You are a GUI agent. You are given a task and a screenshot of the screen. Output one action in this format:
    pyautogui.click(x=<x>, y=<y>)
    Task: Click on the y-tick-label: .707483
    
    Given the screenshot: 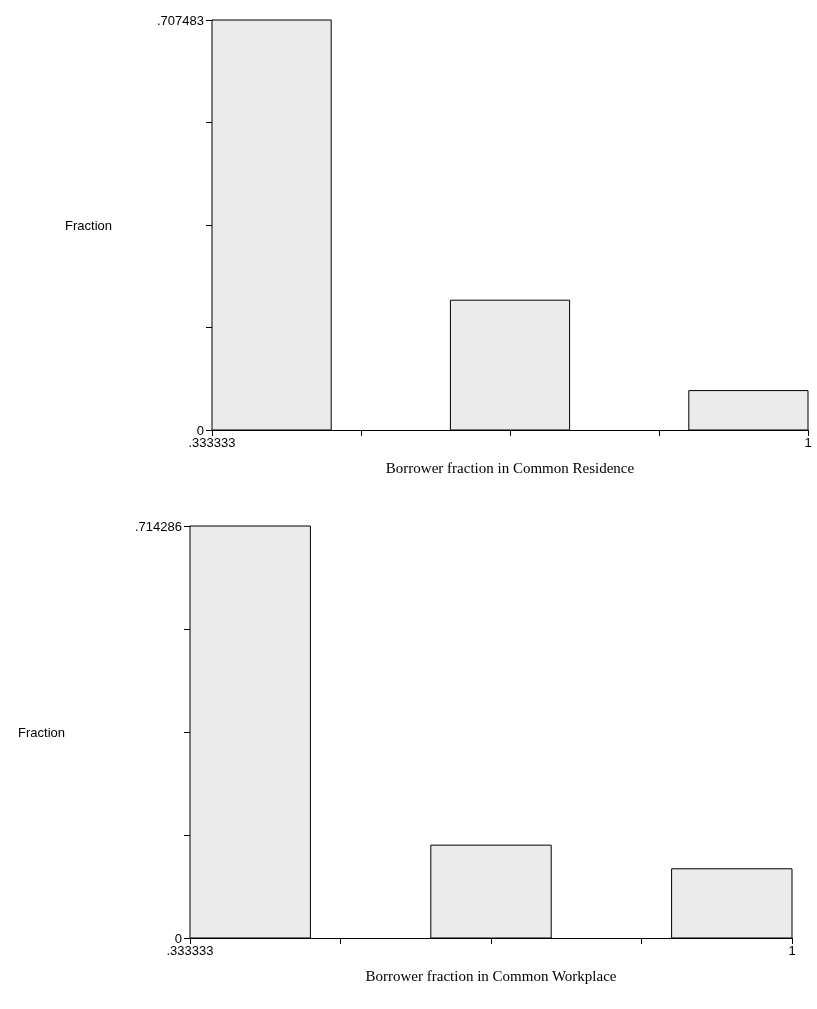 What is the action you would take?
    pyautogui.click(x=180, y=20)
    